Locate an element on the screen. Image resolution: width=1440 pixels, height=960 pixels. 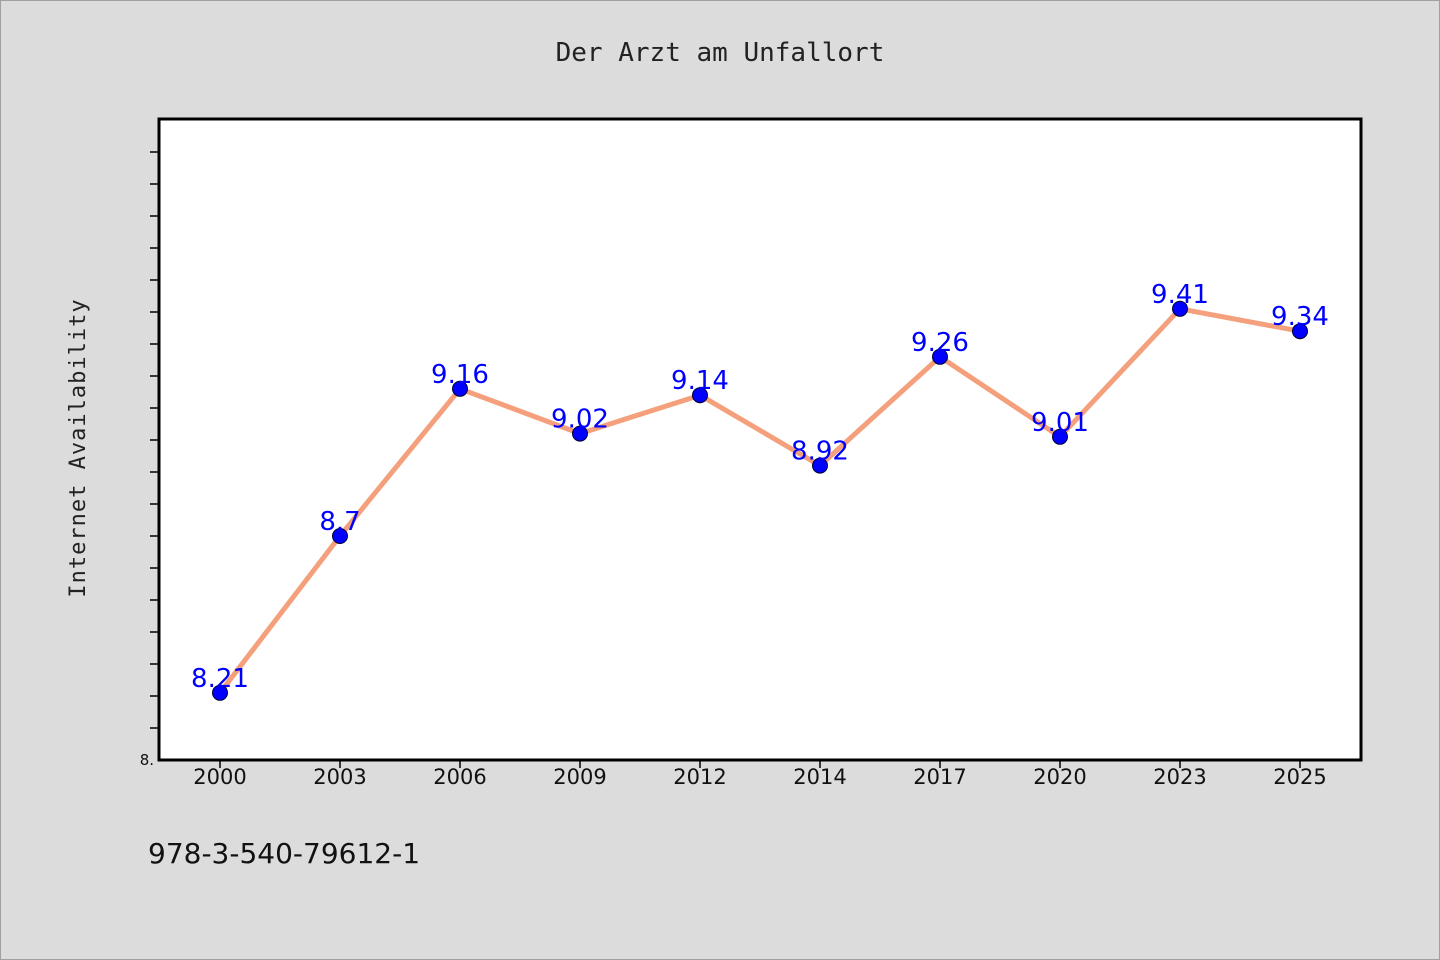
x-axis-ticks: 2000 2003 2006 2009 2012 2014 2017 2020 2023 2025 is located at coordinates (760, 774).